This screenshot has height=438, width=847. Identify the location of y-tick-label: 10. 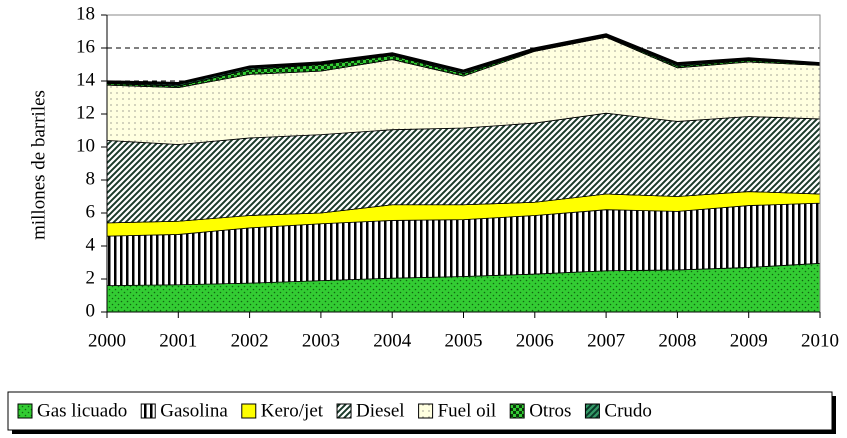
(85, 145).